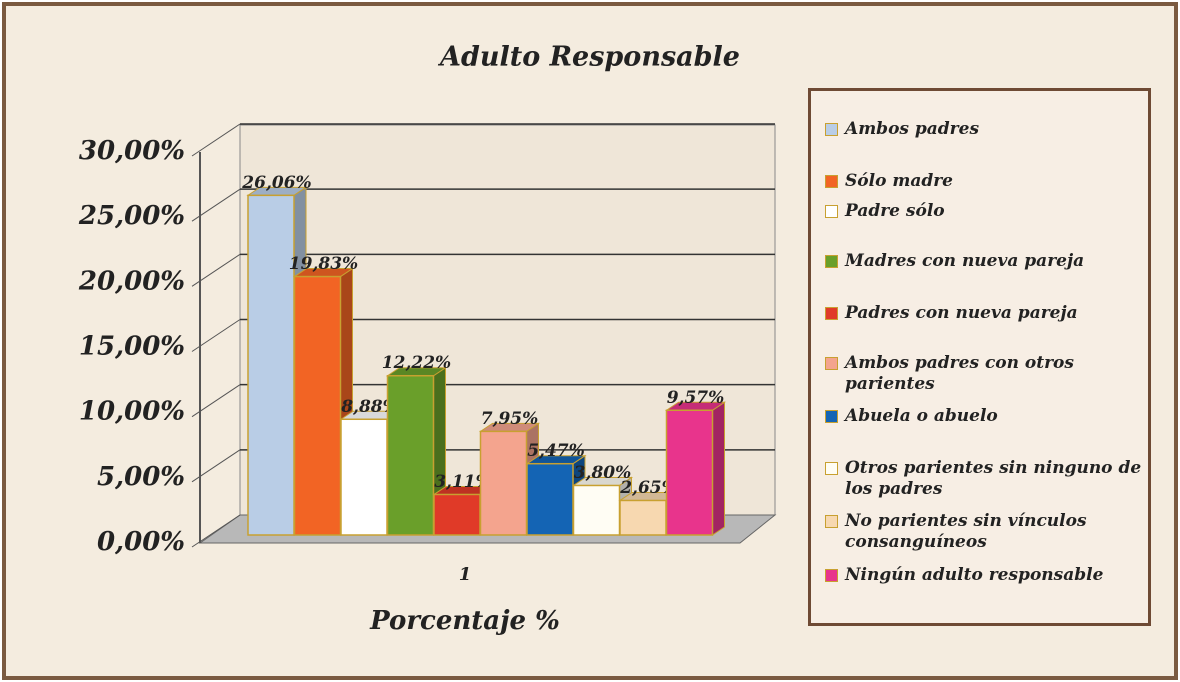  Describe the element at coordinates (588, 57) in the screenshot. I see `chart-title: Adulto Responsable` at that location.